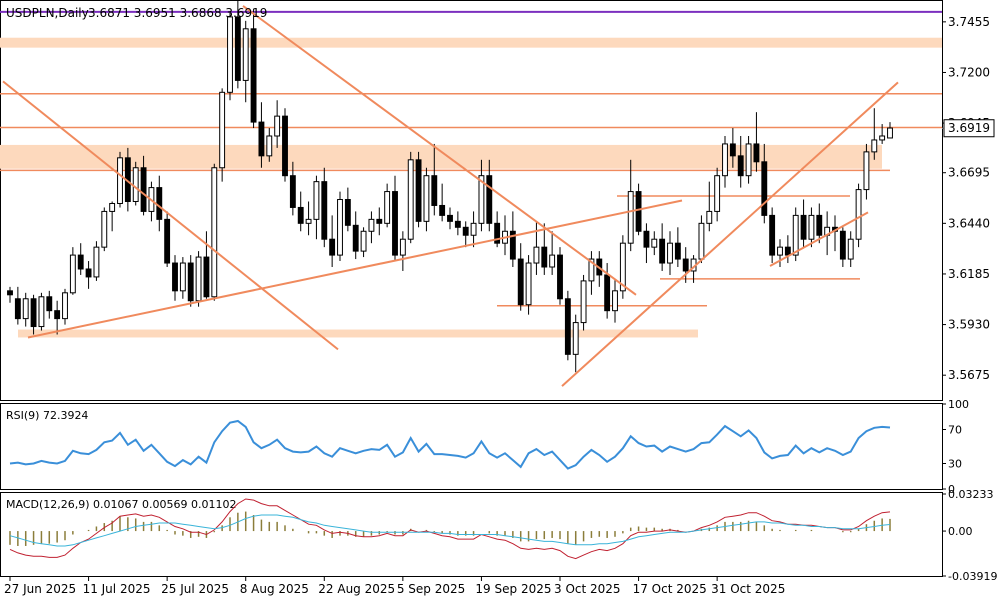 The height and width of the screenshot is (600, 1000). What do you see at coordinates (819, 239) in the screenshot?
I see `trendline` at bounding box center [819, 239].